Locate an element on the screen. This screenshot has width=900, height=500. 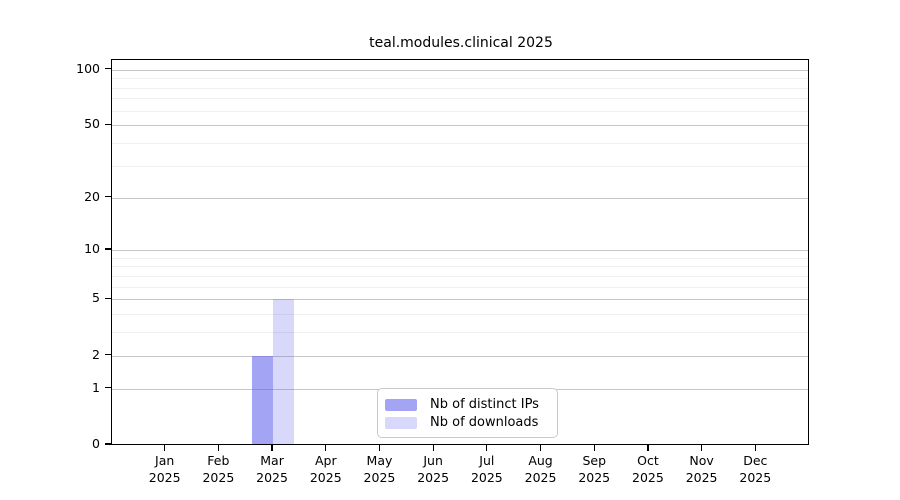
legend-item: Nb of distinct IPs is located at coordinates (467, 404).